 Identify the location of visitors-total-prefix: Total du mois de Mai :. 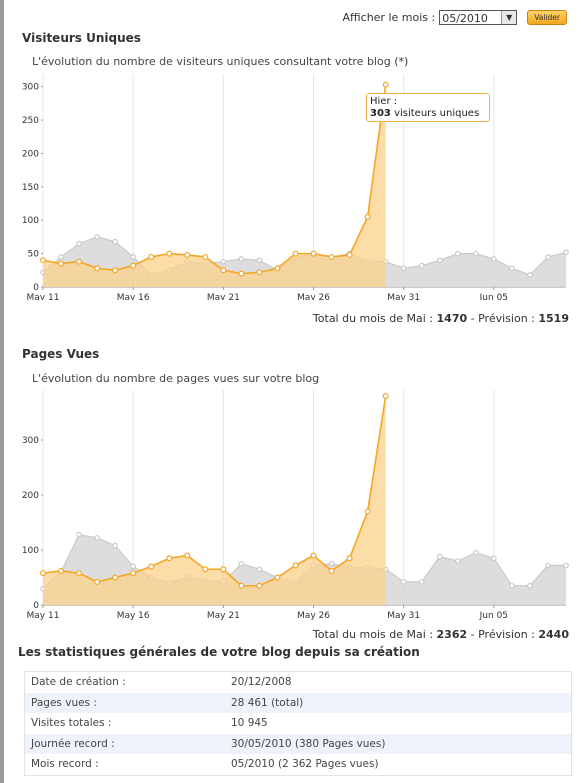
(373, 318).